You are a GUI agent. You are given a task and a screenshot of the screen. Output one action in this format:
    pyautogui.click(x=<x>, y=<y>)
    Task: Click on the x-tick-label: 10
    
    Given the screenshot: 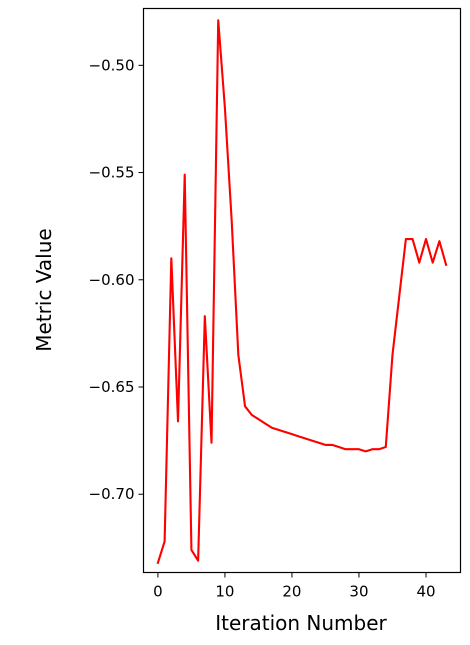 What is the action you would take?
    pyautogui.click(x=224, y=592)
    